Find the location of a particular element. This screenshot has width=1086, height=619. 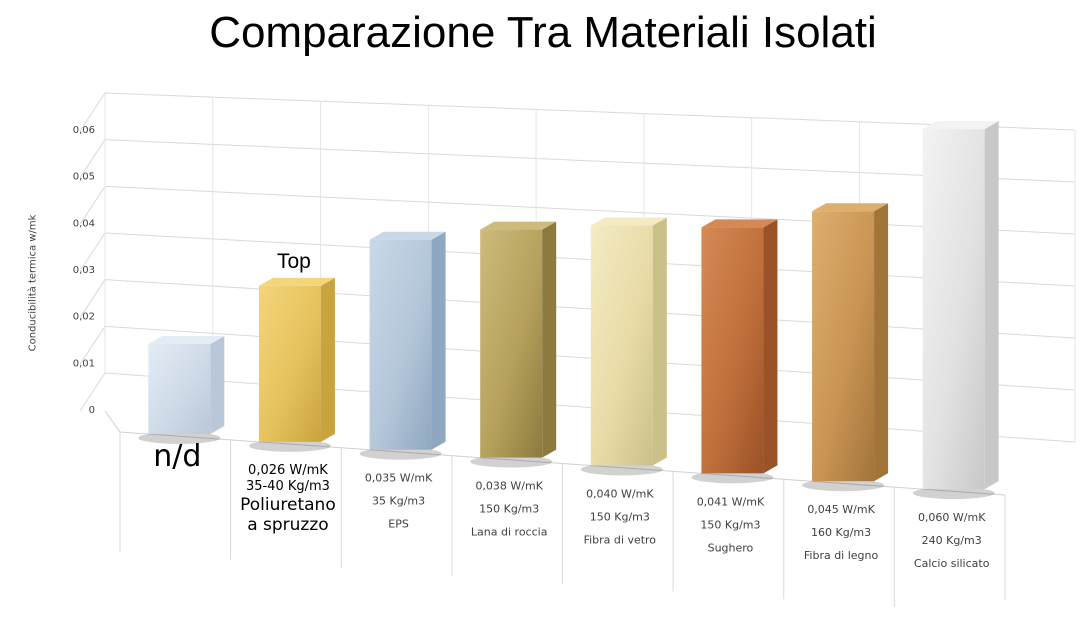

category-label: Sughero is located at coordinates (731, 547).